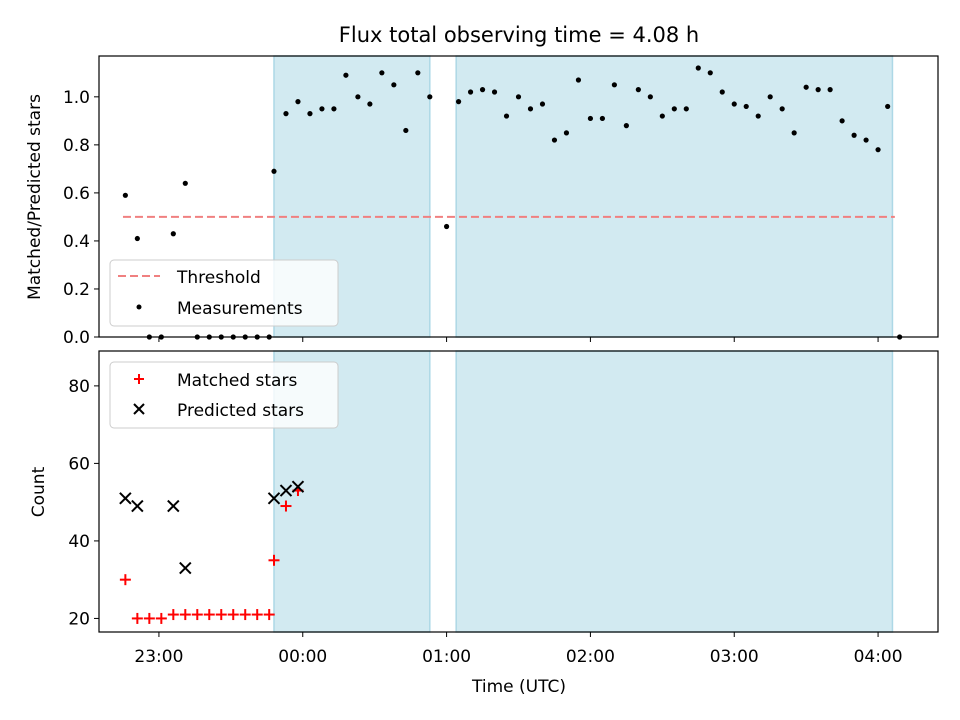 Image resolution: width=960 pixels, height=720 pixels. Describe the element at coordinates (76, 338) in the screenshot. I see `y-tick-label: 0.0` at that location.